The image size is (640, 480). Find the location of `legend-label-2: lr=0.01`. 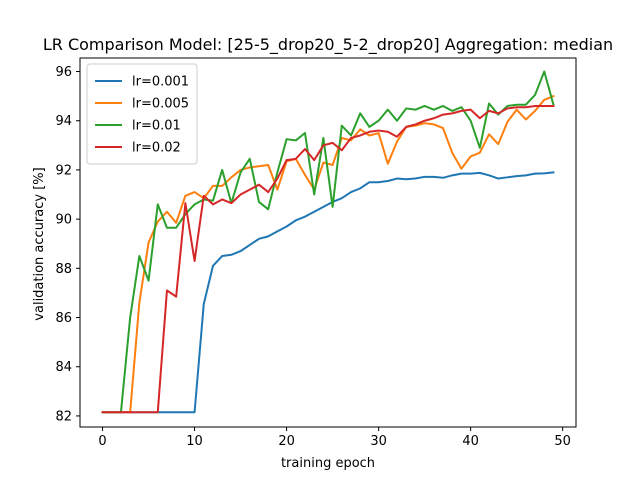

legend-label-2: lr=0.01 is located at coordinates (156, 126).